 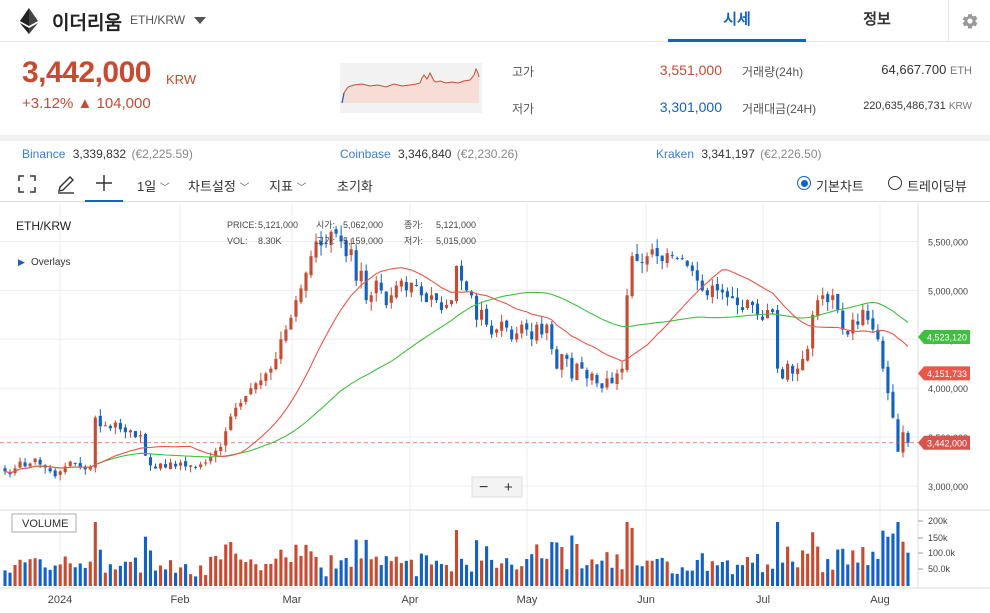 I want to click on coin-name: 이더리움, so click(x=87, y=23).